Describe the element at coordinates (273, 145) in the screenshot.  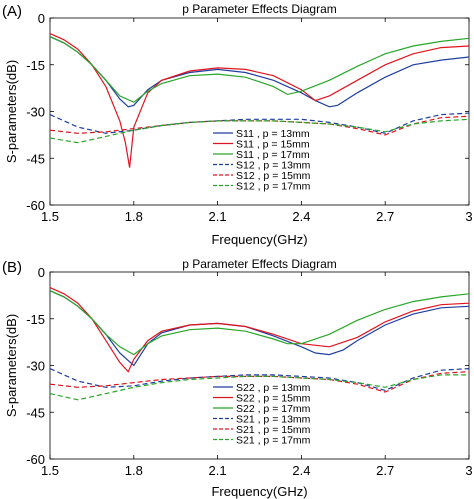
I see `legend-label: S11 , p = 15mm` at that location.